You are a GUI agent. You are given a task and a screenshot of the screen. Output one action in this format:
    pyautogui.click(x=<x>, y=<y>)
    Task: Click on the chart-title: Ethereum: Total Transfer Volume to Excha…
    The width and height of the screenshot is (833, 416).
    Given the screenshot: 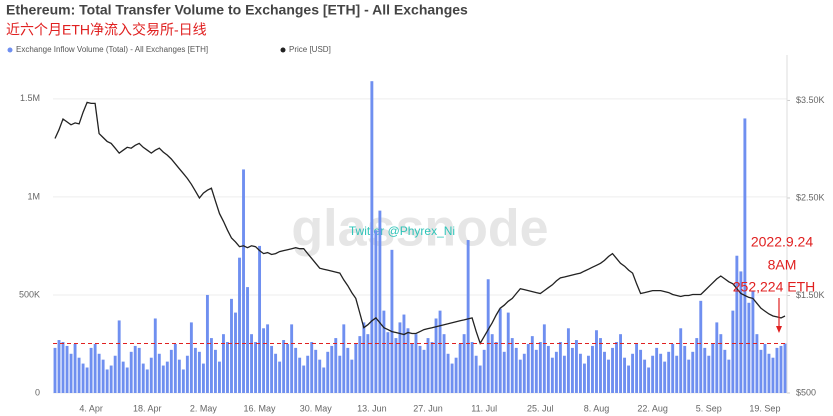 What is the action you would take?
    pyautogui.click(x=237, y=10)
    